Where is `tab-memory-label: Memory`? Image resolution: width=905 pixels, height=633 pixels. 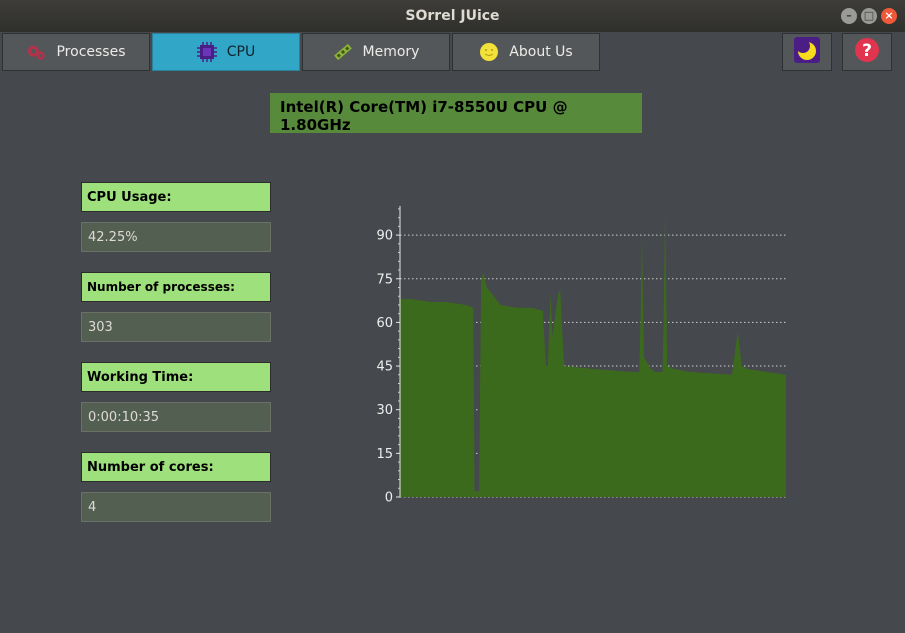
tab-memory-label: Memory is located at coordinates (391, 52).